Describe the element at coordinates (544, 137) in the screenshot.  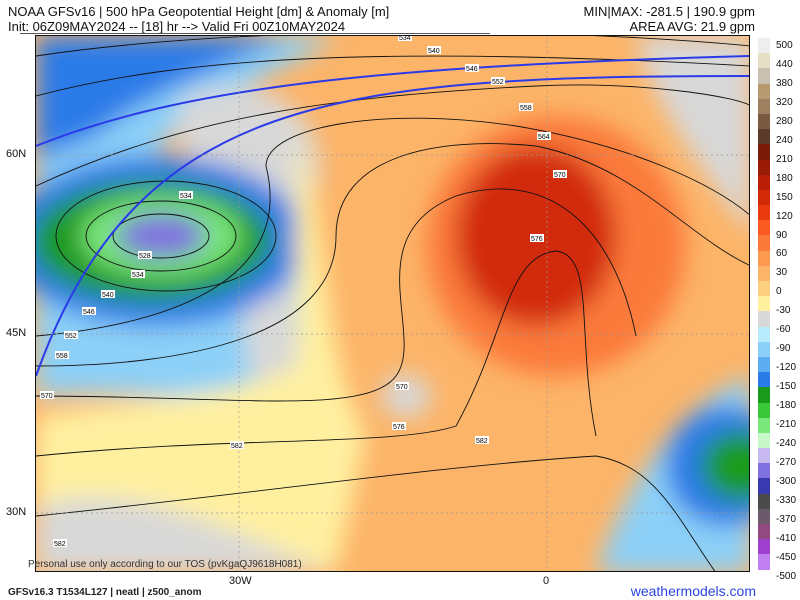
I see `contour-label: 564` at that location.